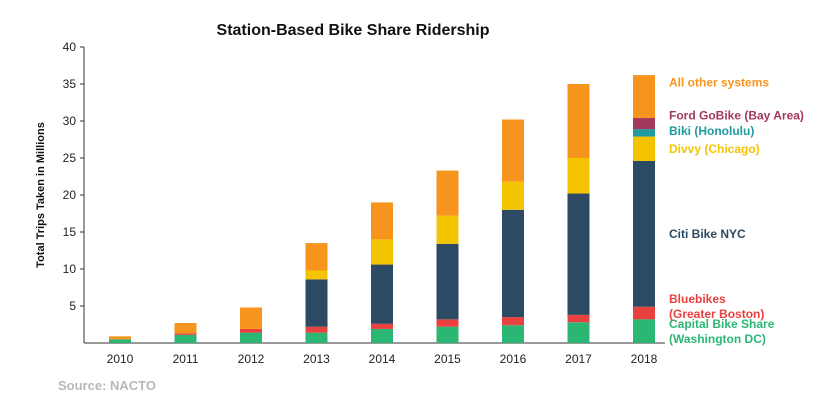 The image size is (840, 412). What do you see at coordinates (719, 83) in the screenshot?
I see `series-label: All other systems` at bounding box center [719, 83].